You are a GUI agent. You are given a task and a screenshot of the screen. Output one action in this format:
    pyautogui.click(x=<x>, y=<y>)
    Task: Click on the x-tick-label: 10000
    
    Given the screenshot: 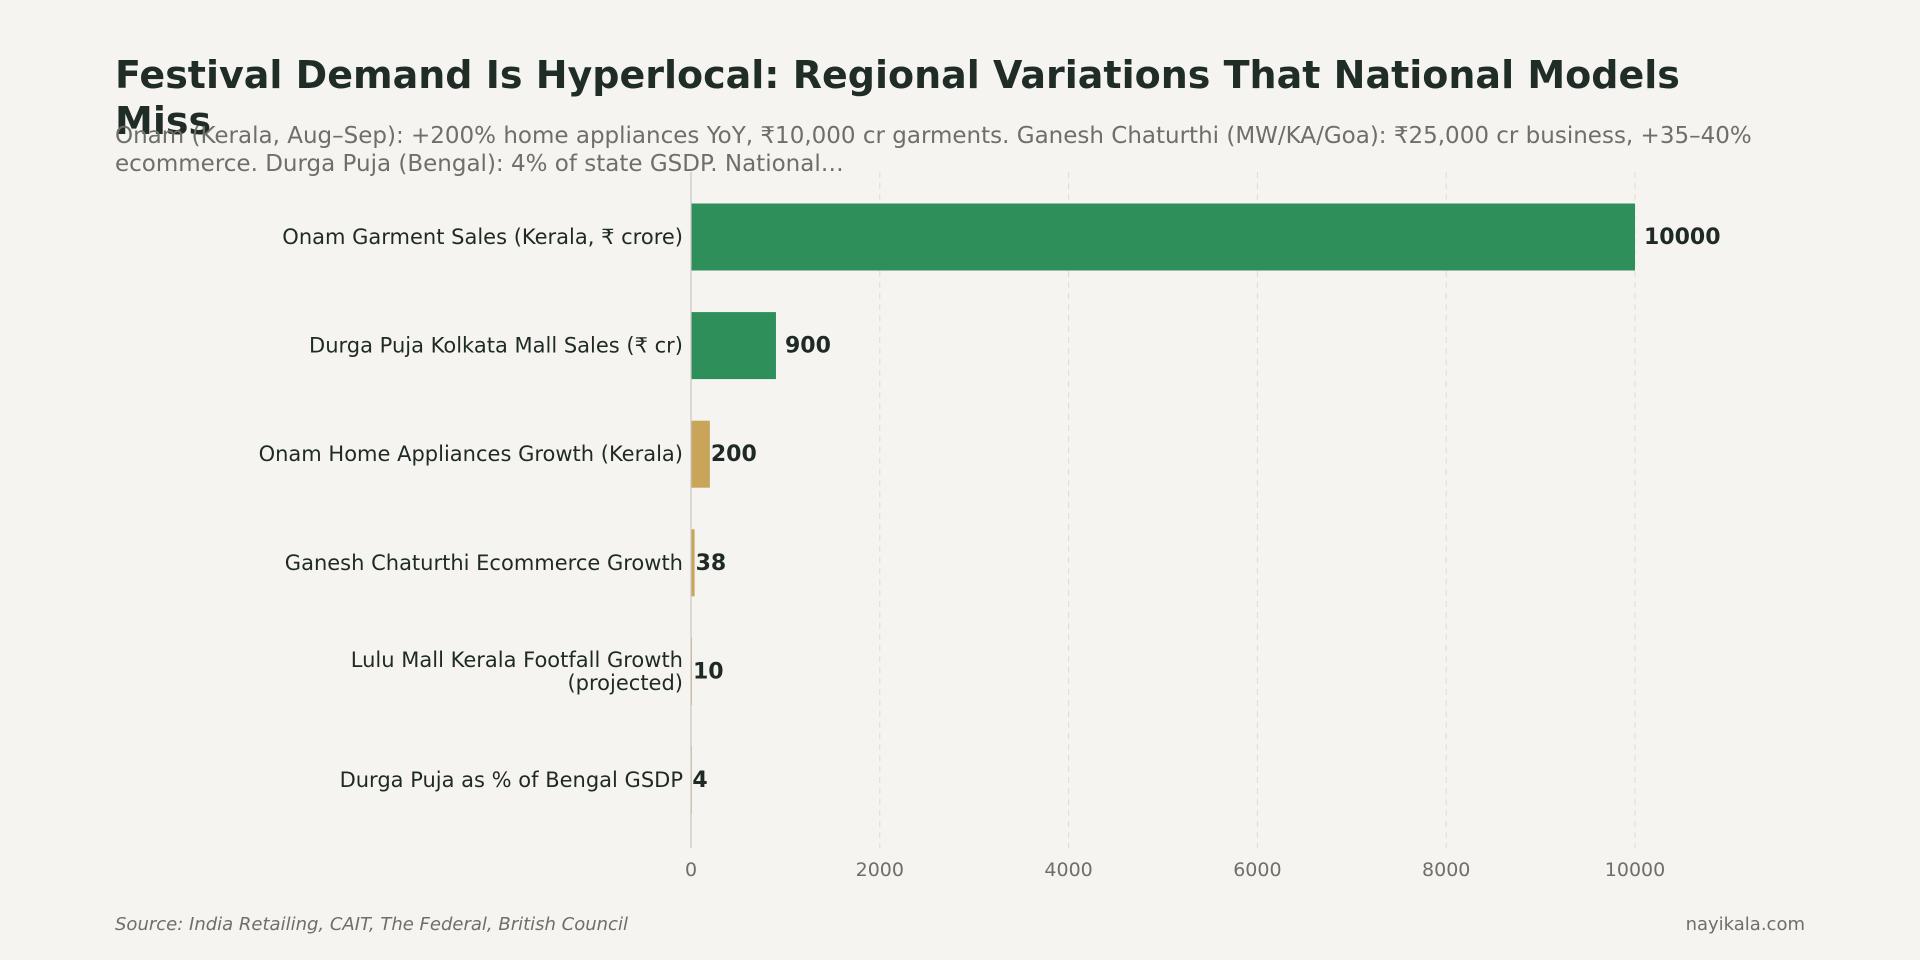 What is the action you would take?
    pyautogui.click(x=1635, y=870)
    